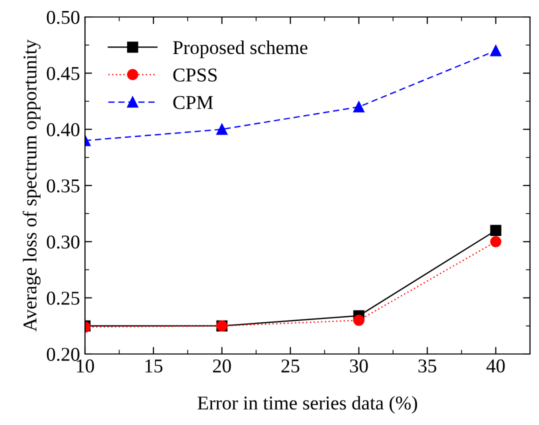  I want to click on x-axis-title: Error in time series data (%), so click(308, 405).